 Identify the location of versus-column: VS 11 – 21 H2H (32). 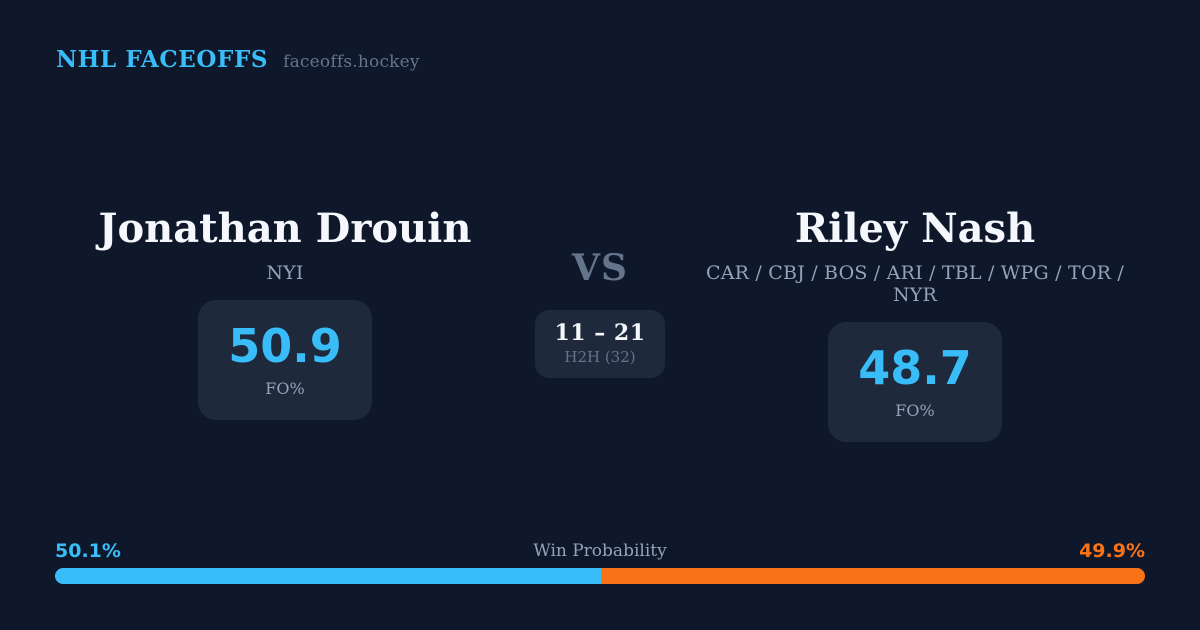
(600, 292).